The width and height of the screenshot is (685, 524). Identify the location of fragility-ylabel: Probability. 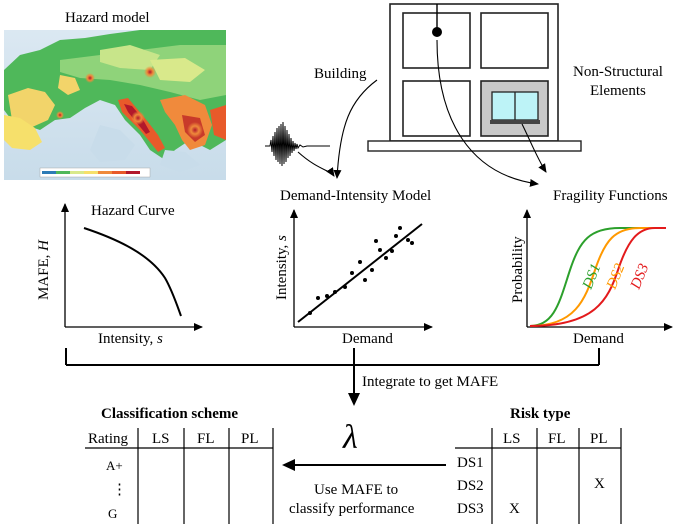
(518, 269).